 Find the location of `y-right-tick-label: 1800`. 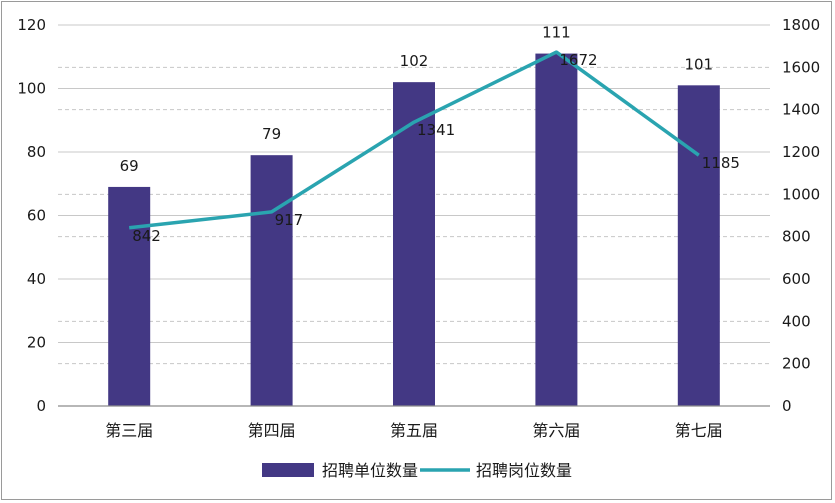

y-right-tick-label: 1800 is located at coordinates (801, 25).